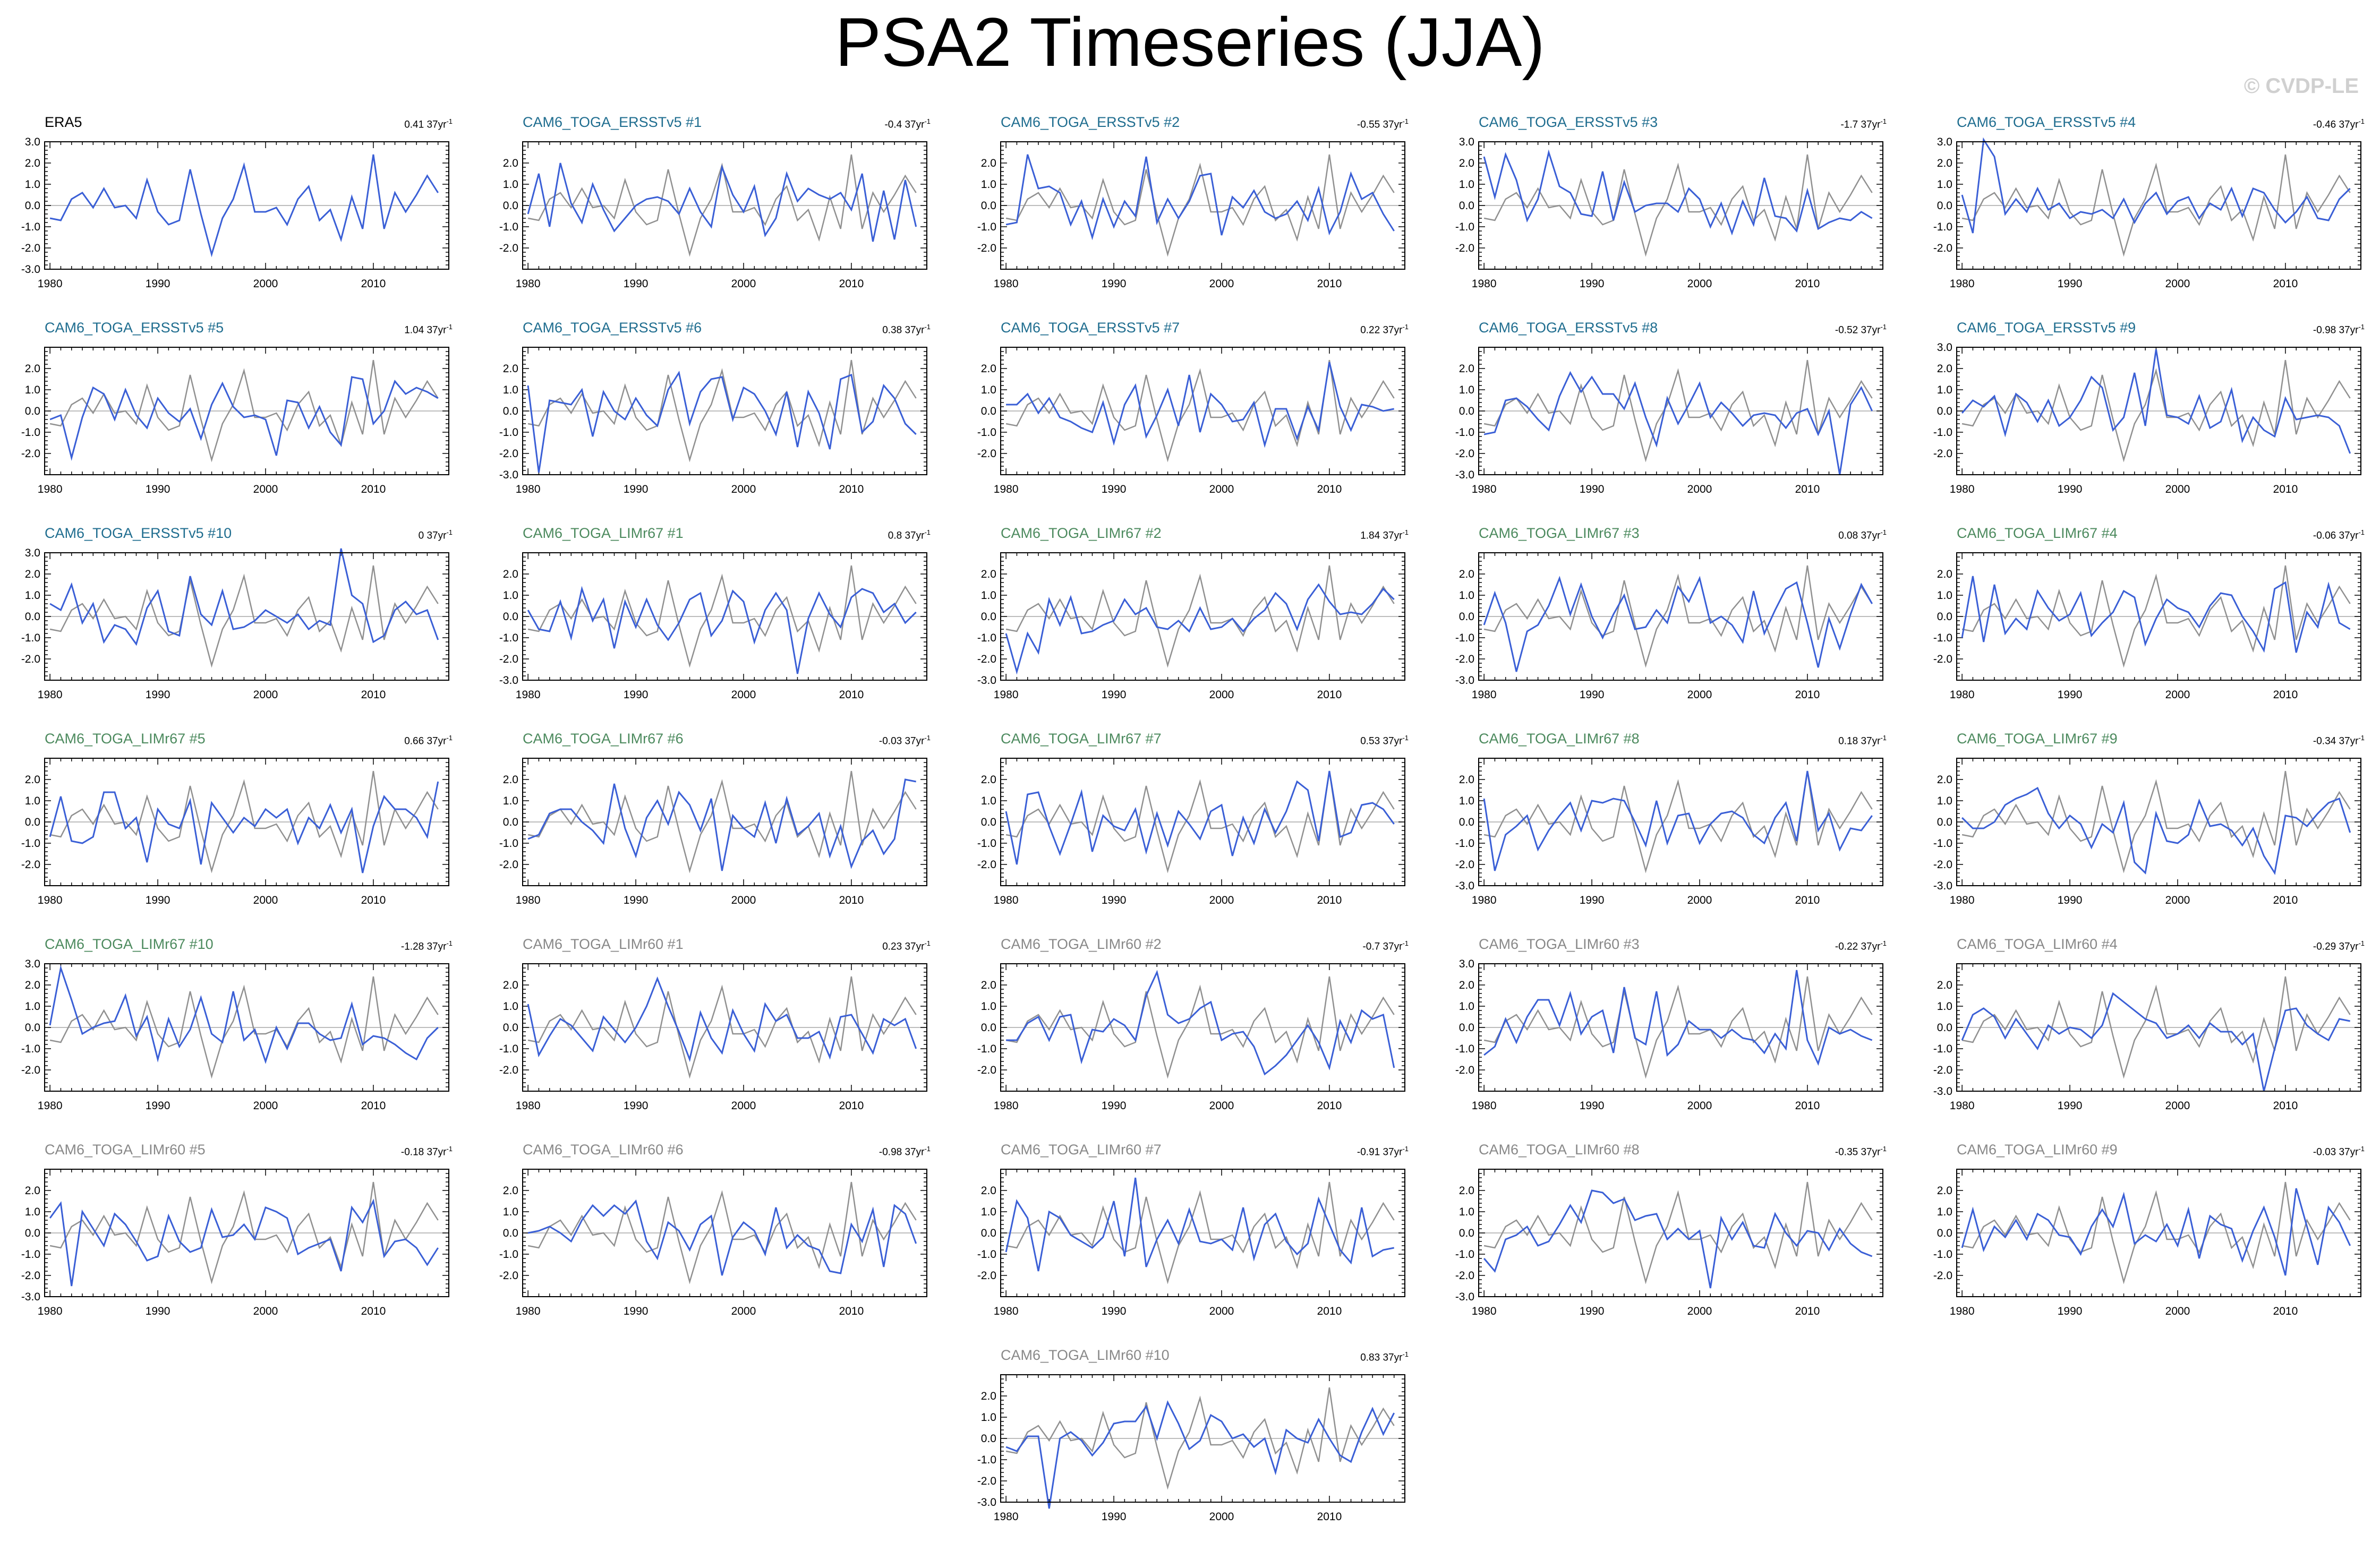  Describe the element at coordinates (1861, 1151) in the screenshot. I see `trend-label: -0.35 37yr-1` at that location.